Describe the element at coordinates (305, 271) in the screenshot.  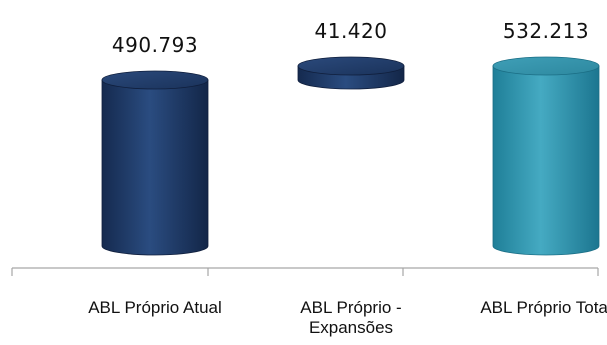
I see `x-axis` at that location.